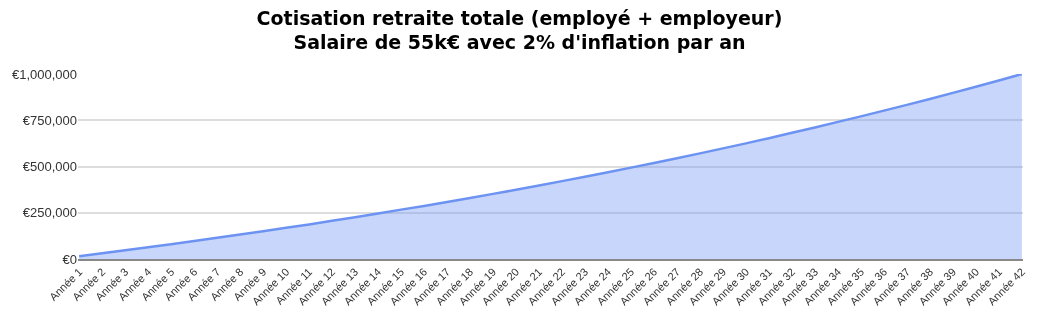 The image size is (1039, 329). I want to click on y-tick-label: €1,000,000, so click(44, 74).